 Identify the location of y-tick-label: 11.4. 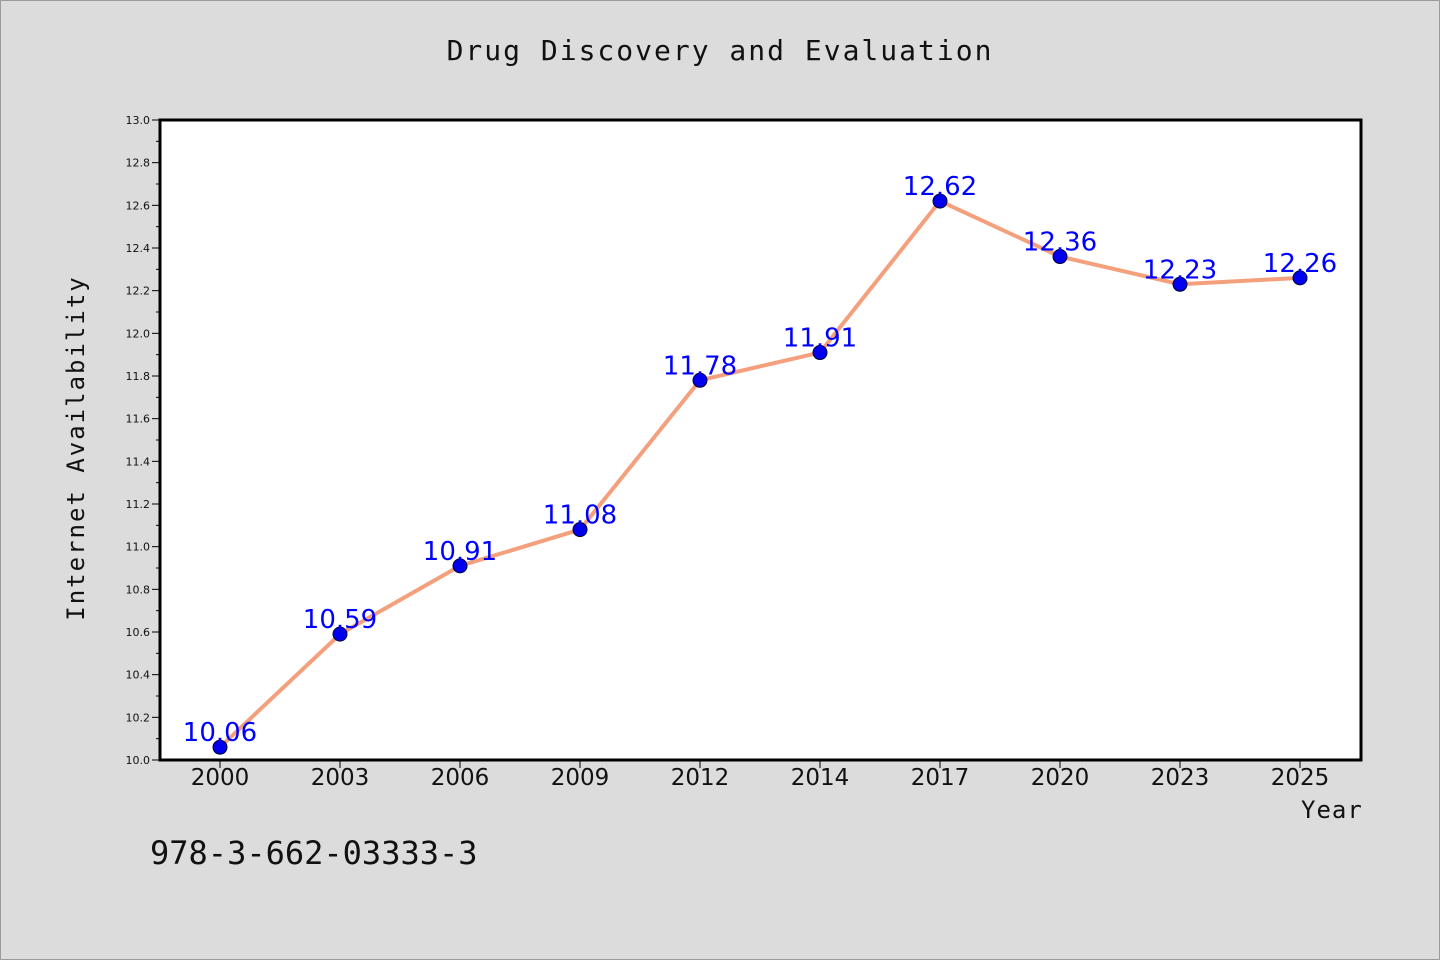
(138, 461).